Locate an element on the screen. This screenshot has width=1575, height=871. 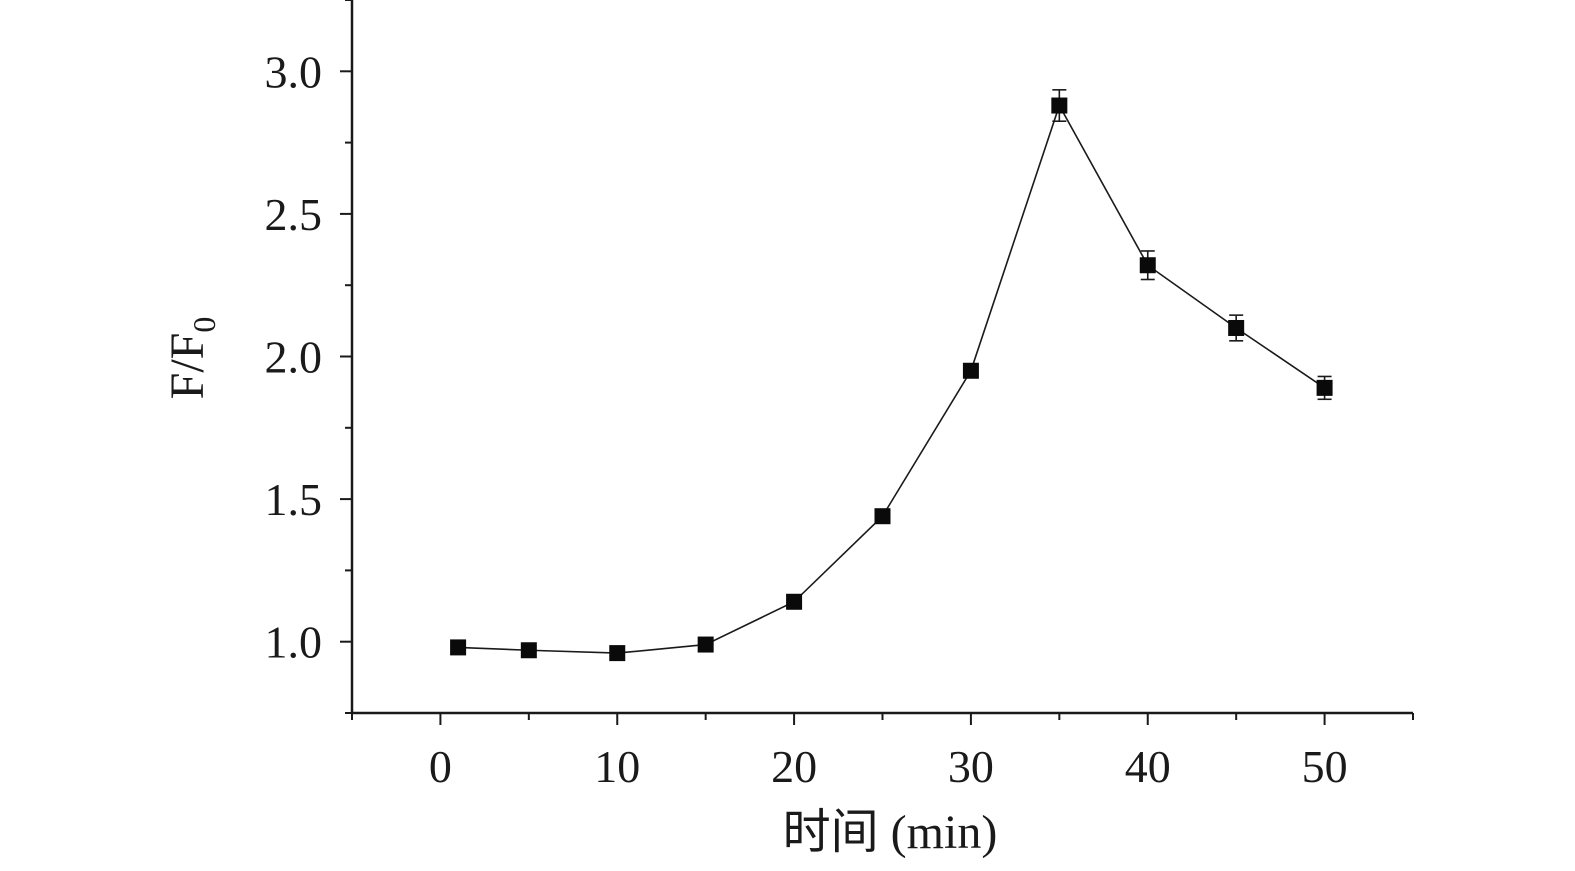
x-tick-label: 50 is located at coordinates (1325, 766).